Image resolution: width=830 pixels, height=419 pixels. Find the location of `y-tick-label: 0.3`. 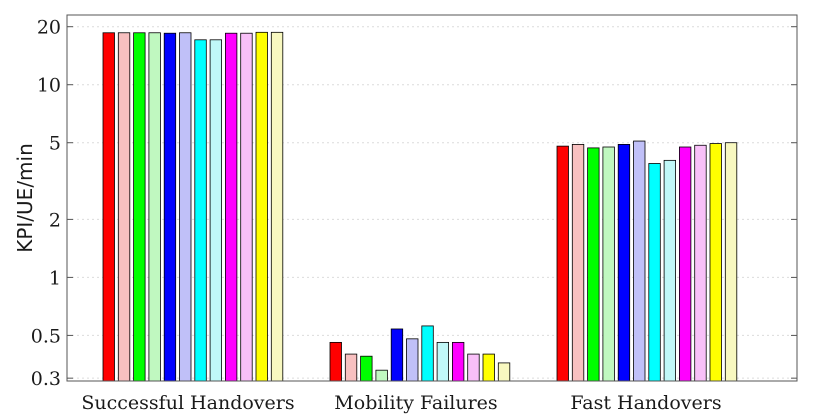

y-tick-label: 0.3 is located at coordinates (46, 379).